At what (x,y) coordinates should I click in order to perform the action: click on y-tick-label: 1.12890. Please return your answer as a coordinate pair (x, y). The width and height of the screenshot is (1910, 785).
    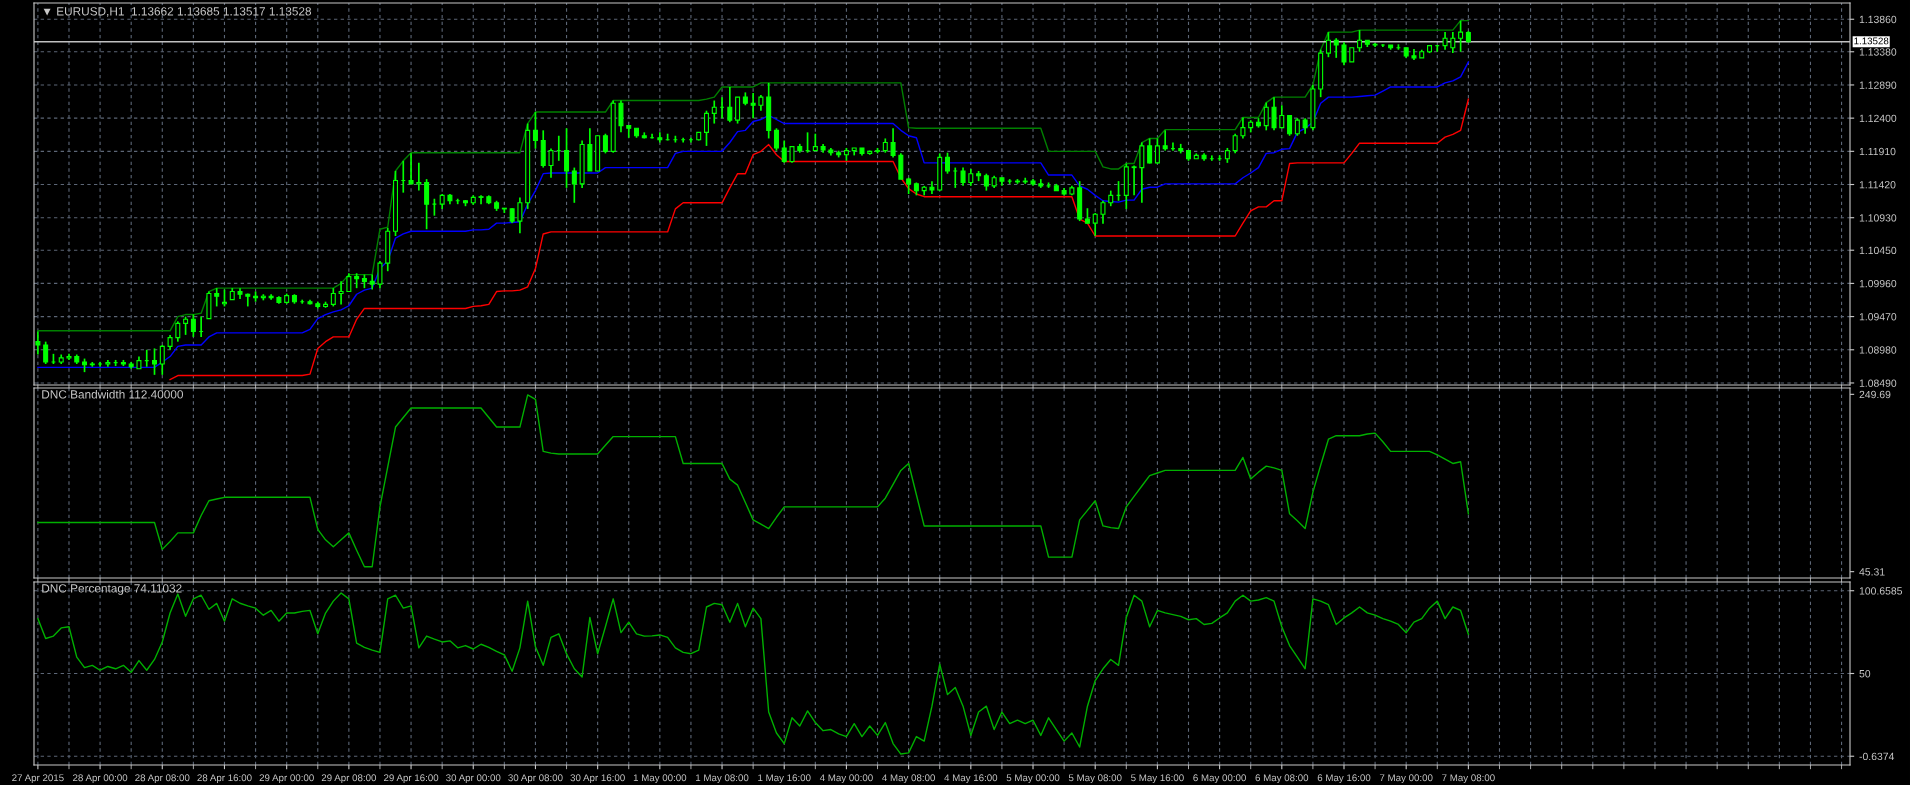
    Looking at the image, I should click on (1878, 85).